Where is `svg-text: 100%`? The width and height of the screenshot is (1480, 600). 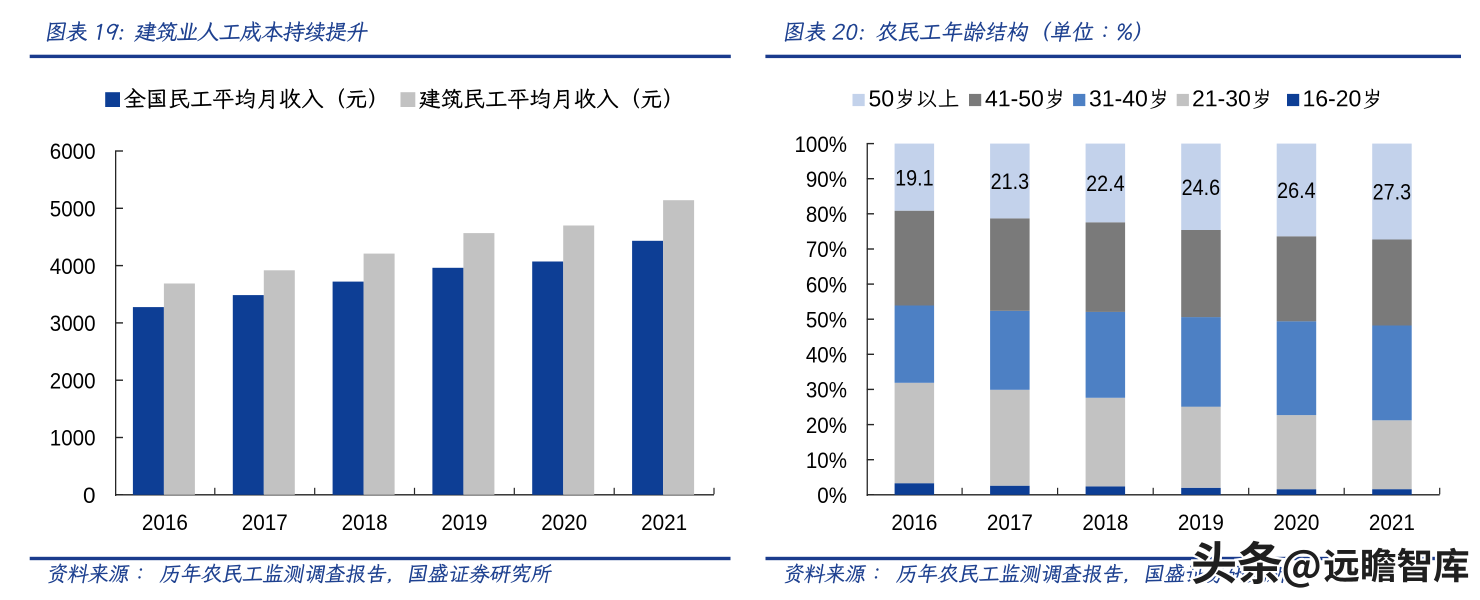
svg-text: 100% is located at coordinates (821, 144).